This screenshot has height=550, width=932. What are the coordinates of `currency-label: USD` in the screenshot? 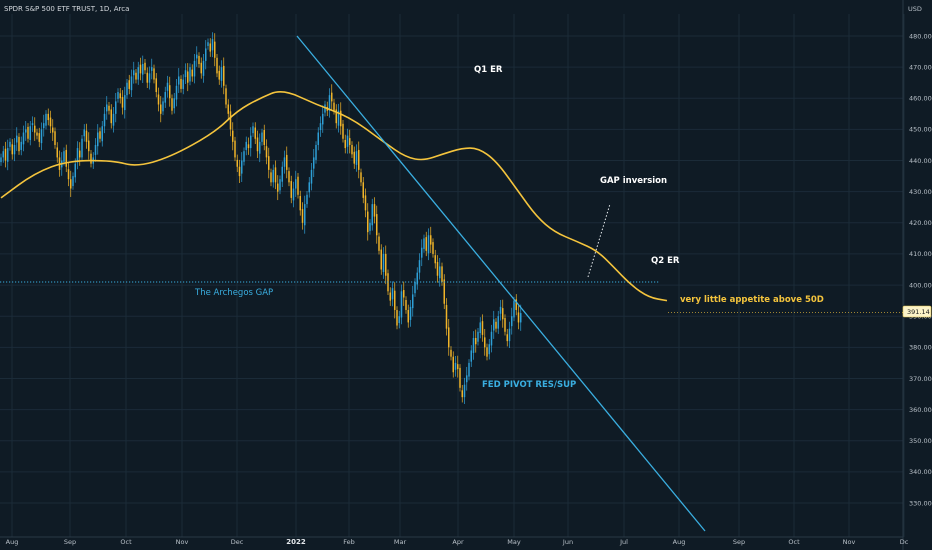 It's located at (915, 9).